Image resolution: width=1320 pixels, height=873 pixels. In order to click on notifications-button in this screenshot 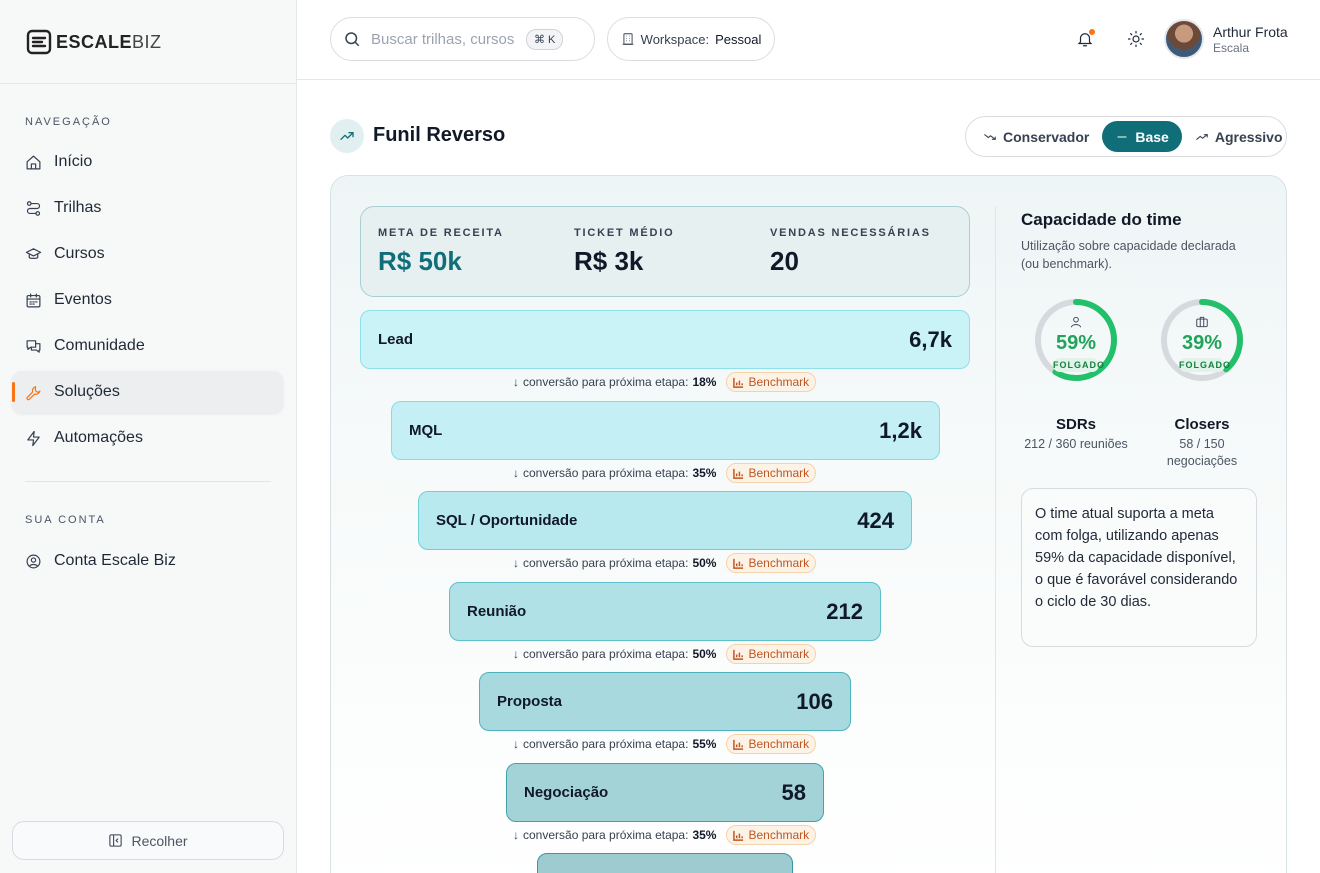, I will do `click(1085, 39)`.